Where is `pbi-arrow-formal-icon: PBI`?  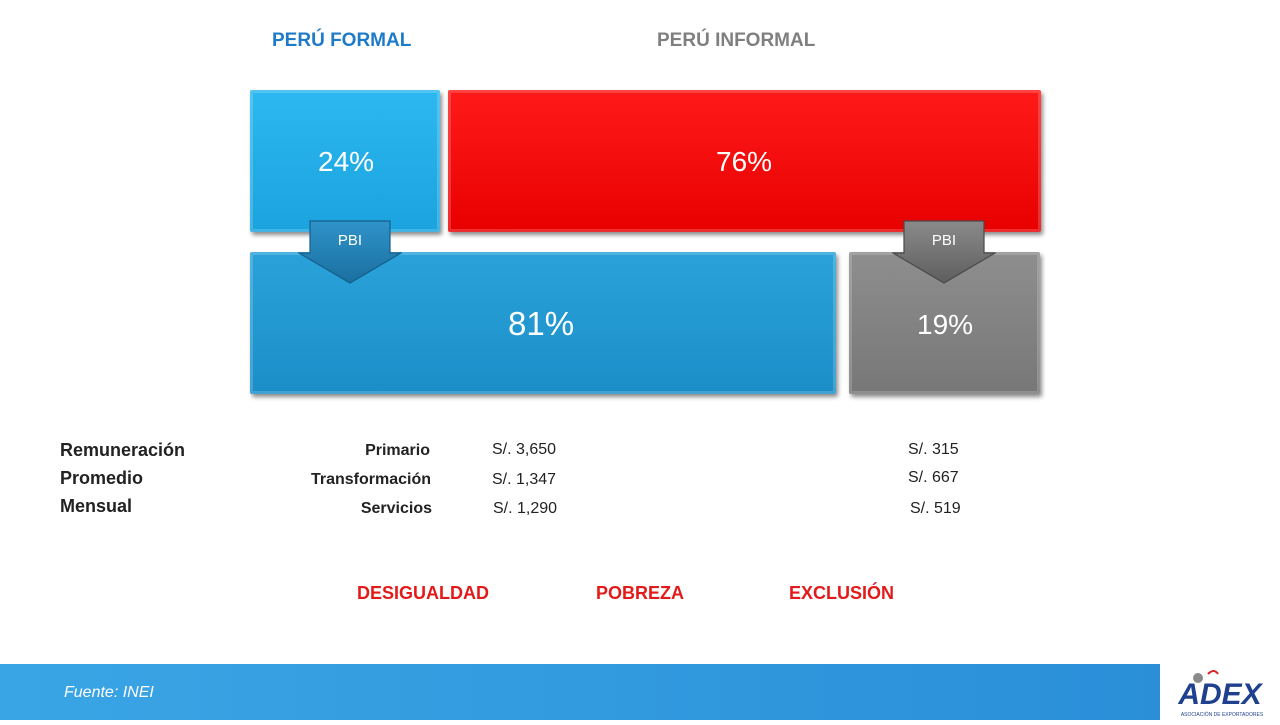 pbi-arrow-formal-icon: PBI is located at coordinates (350, 252).